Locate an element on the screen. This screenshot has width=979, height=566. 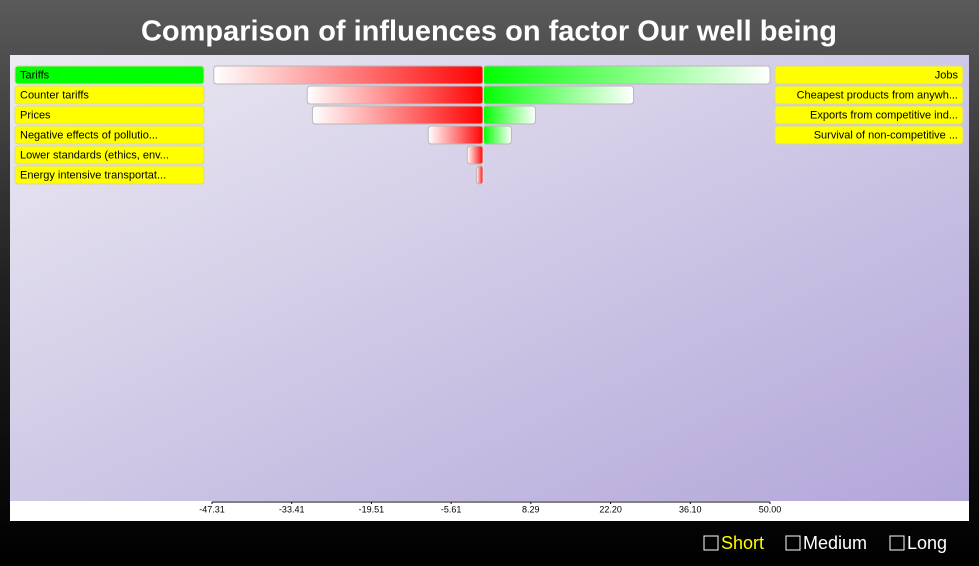
x-tick-label: 36.10 is located at coordinates (690, 509).